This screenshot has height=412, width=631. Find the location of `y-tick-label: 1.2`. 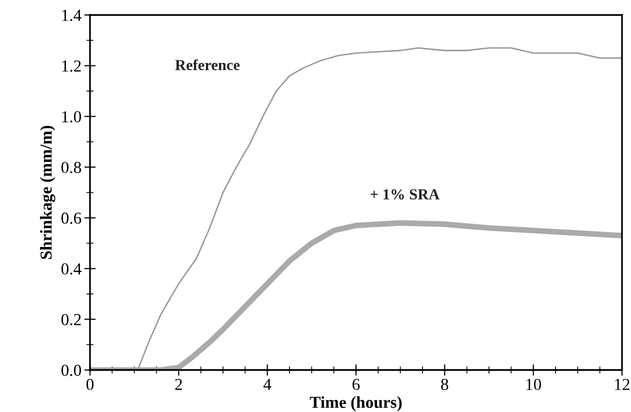

y-tick-label: 1.2 is located at coordinates (71, 66).